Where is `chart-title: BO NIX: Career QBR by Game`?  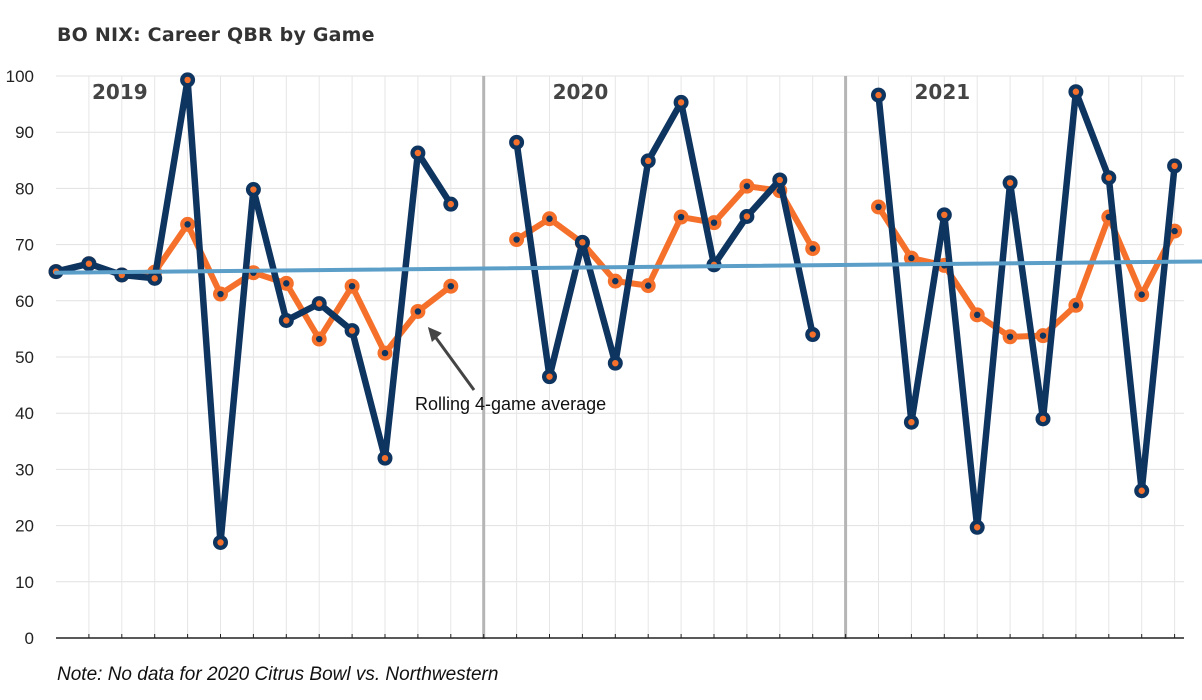 chart-title: BO NIX: Career QBR by Game is located at coordinates (216, 35).